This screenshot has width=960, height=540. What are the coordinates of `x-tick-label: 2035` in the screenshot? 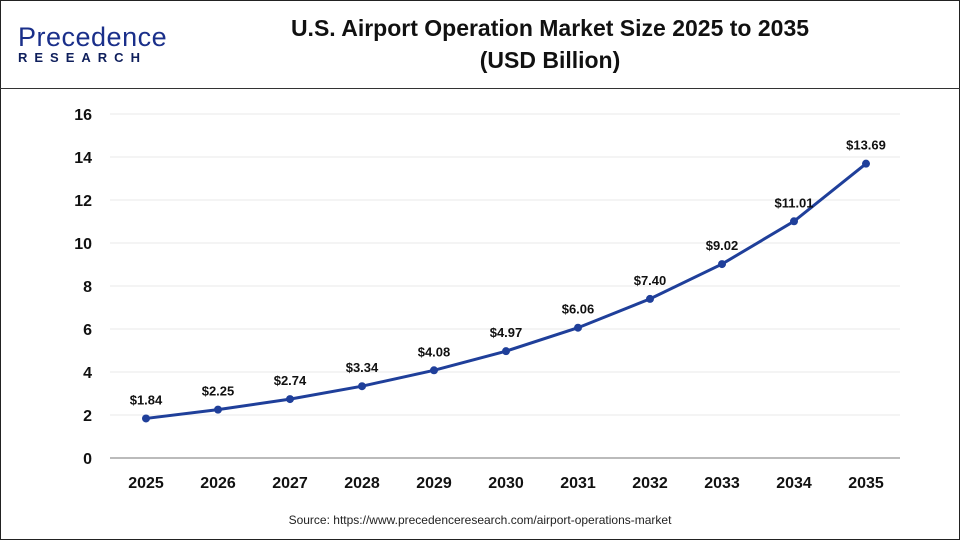 It's located at (866, 483).